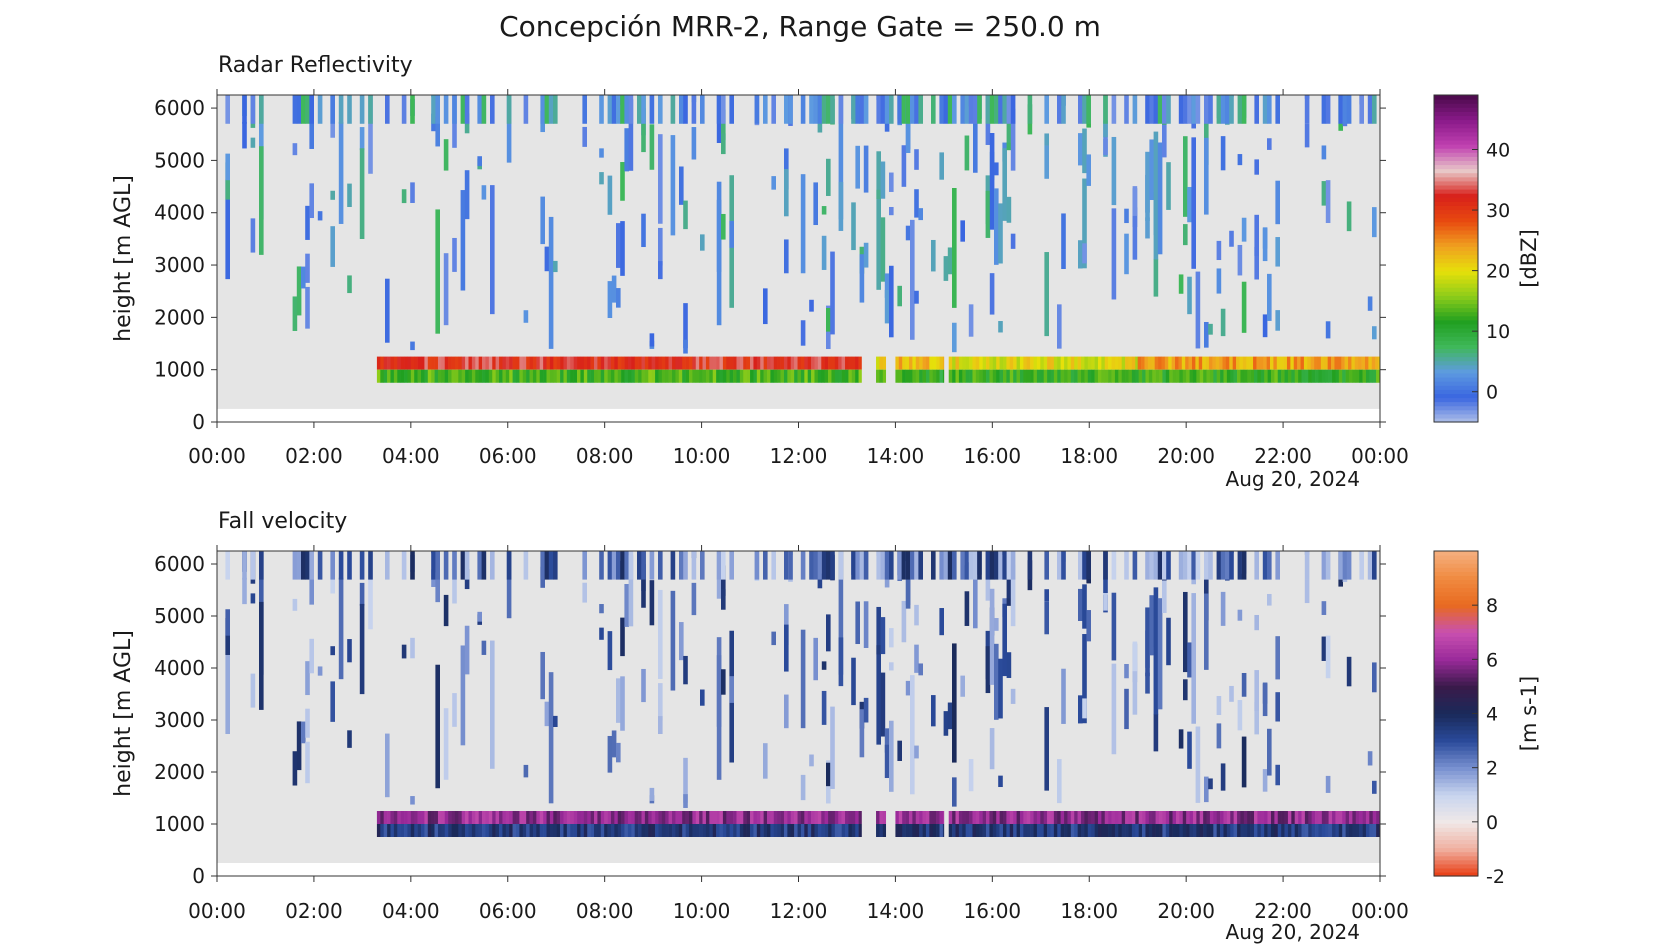  Describe the element at coordinates (179, 370) in the screenshot. I see `y-tick-label: 1000` at that location.